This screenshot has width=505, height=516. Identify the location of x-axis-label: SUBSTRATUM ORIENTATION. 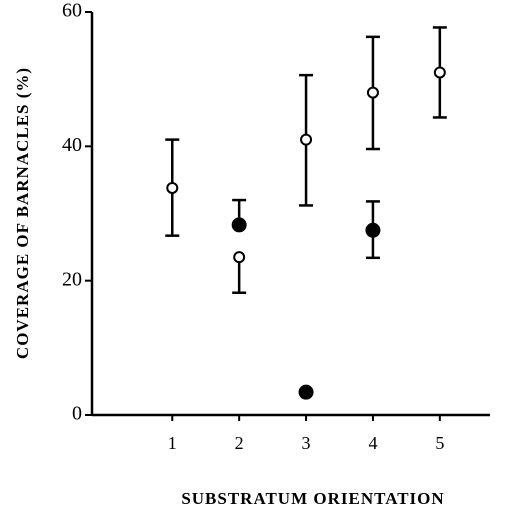
(312, 498).